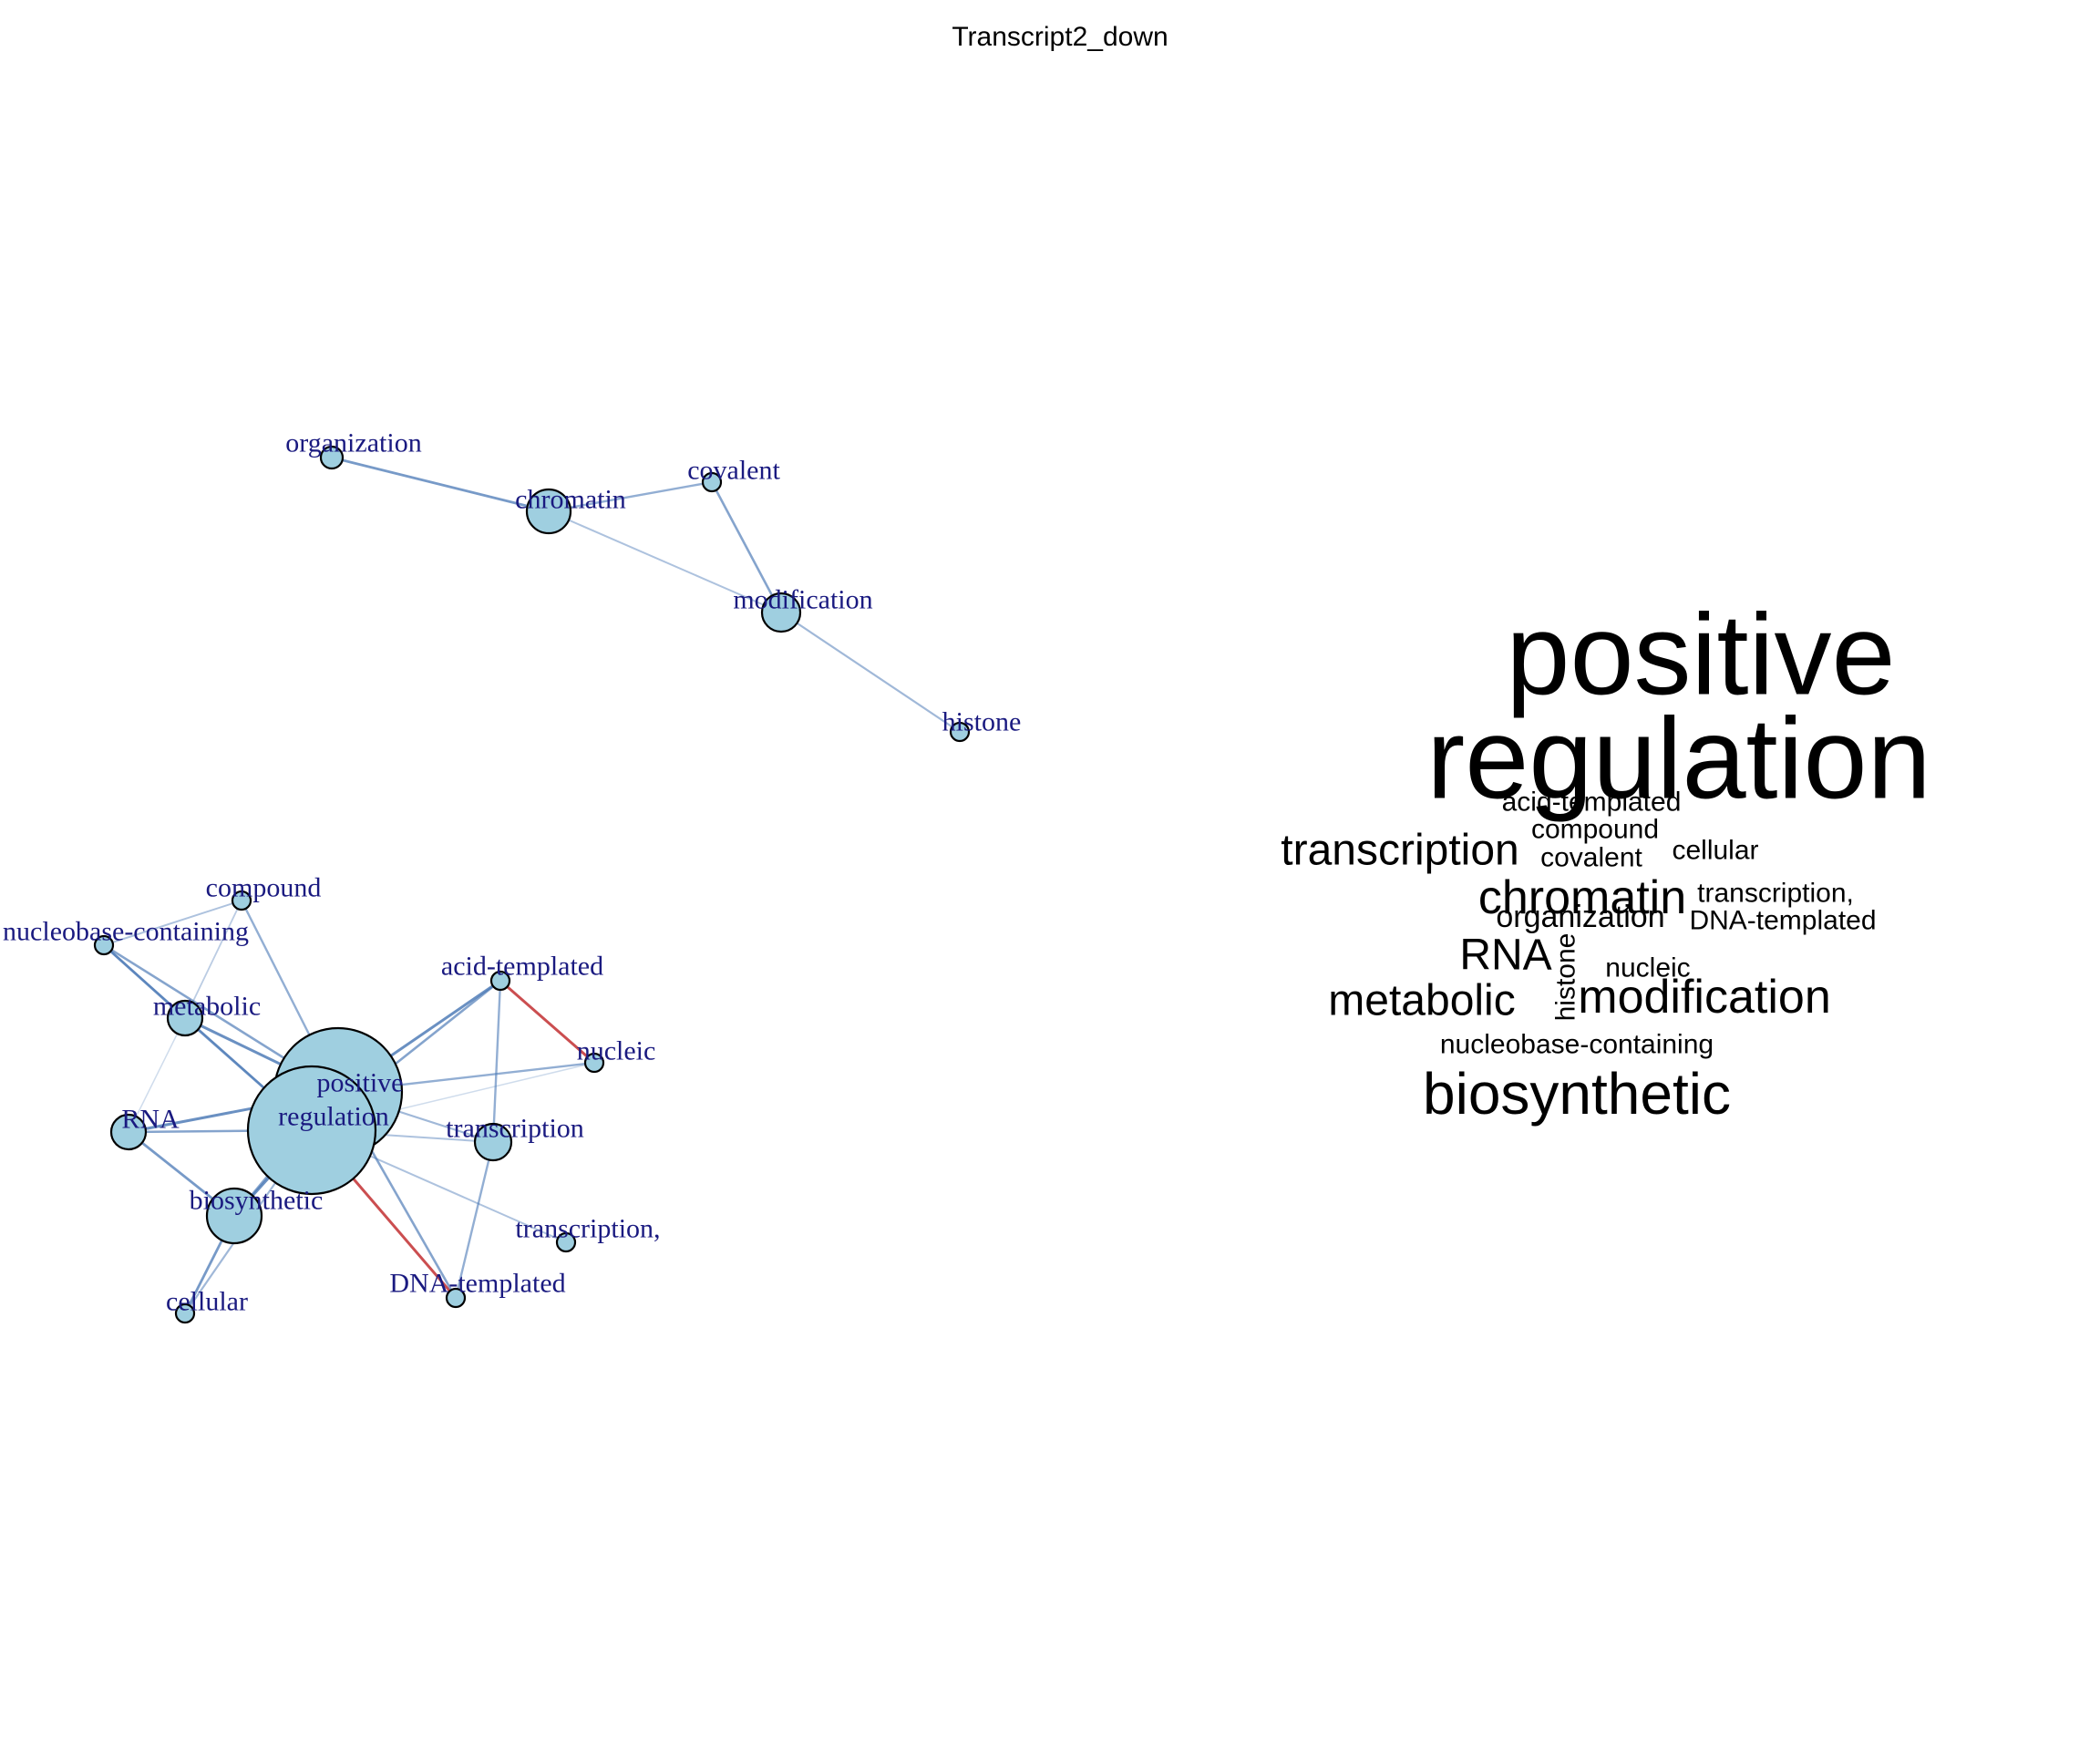 Image resolution: width=2100 pixels, height=1750 pixels. Describe the element at coordinates (549, 511) in the screenshot. I see `node-chromatin` at that location.